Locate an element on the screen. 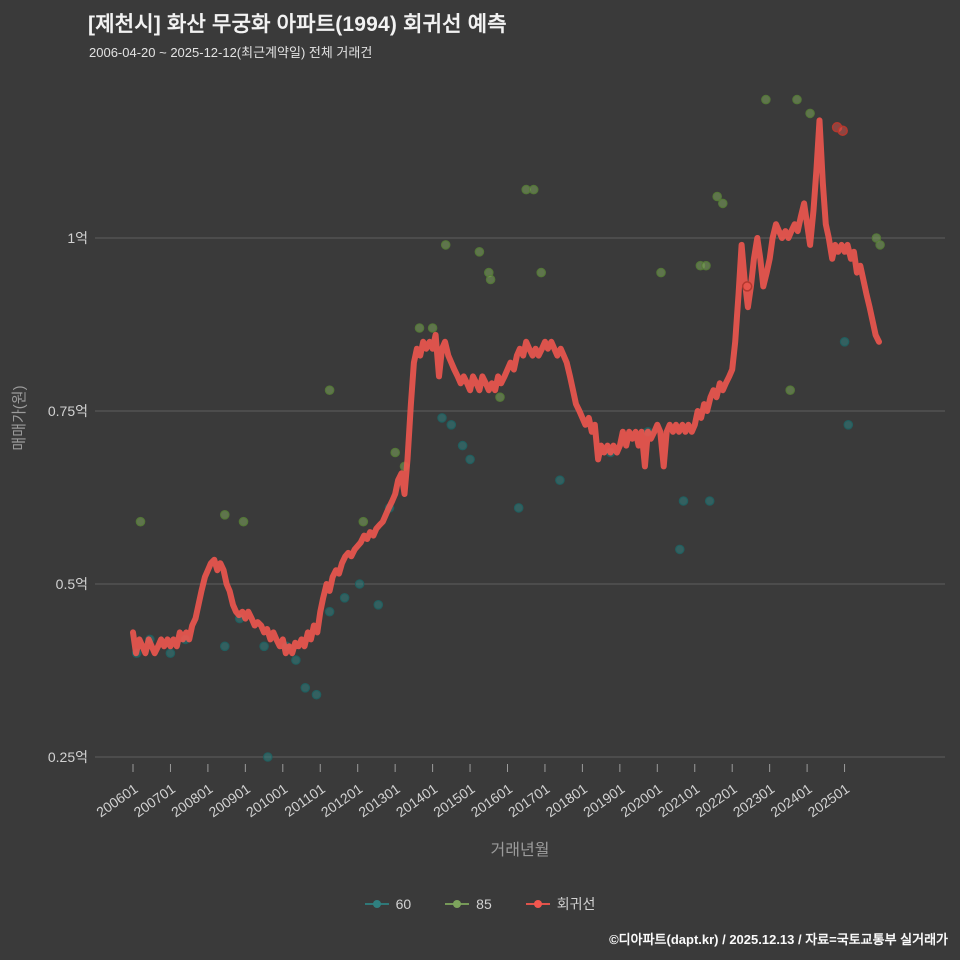  x-tick-label: 200901 is located at coordinates (230, 800).